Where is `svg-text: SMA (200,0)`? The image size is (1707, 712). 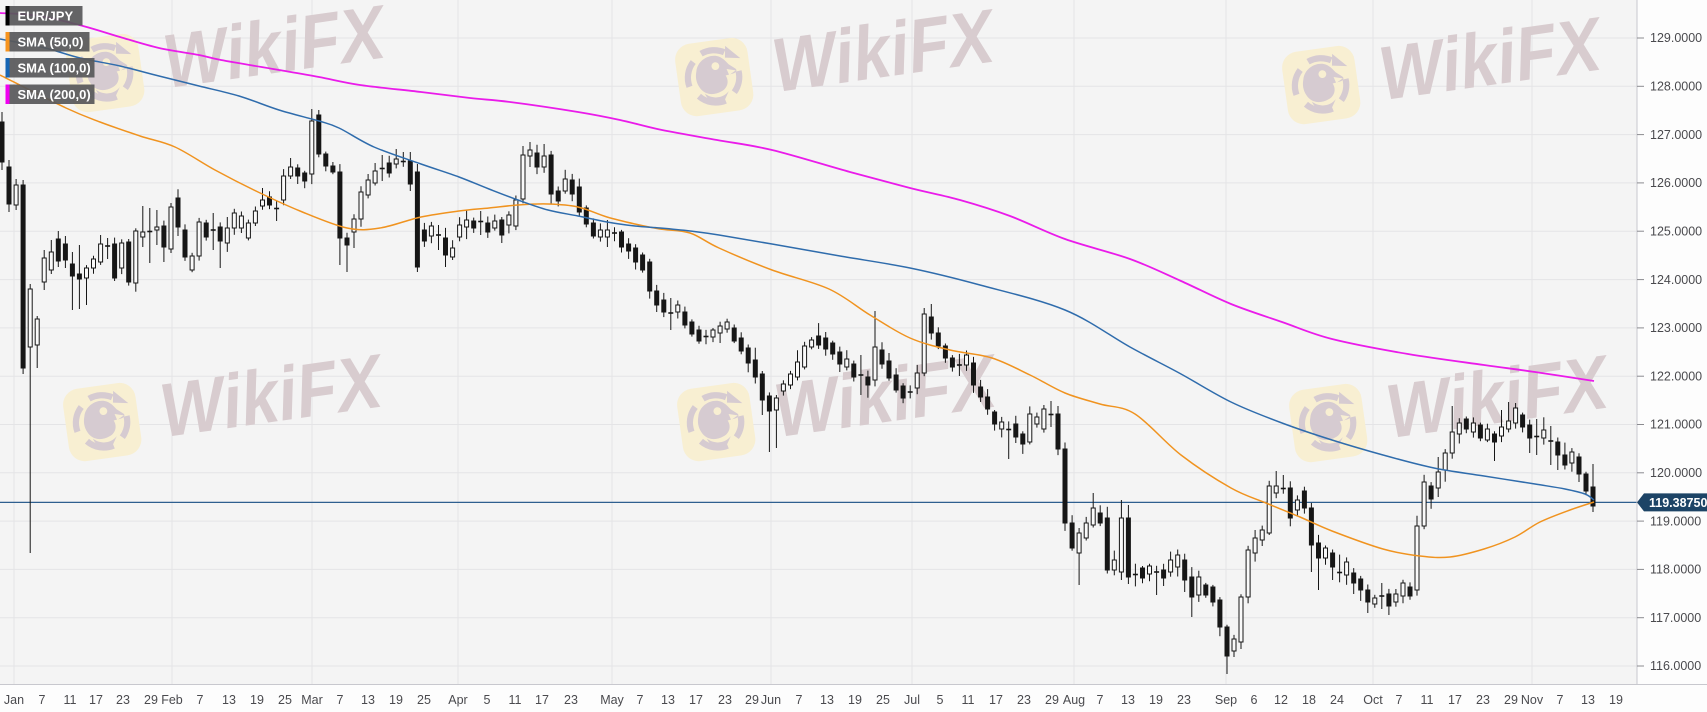 svg-text: SMA (200,0) is located at coordinates (54, 94).